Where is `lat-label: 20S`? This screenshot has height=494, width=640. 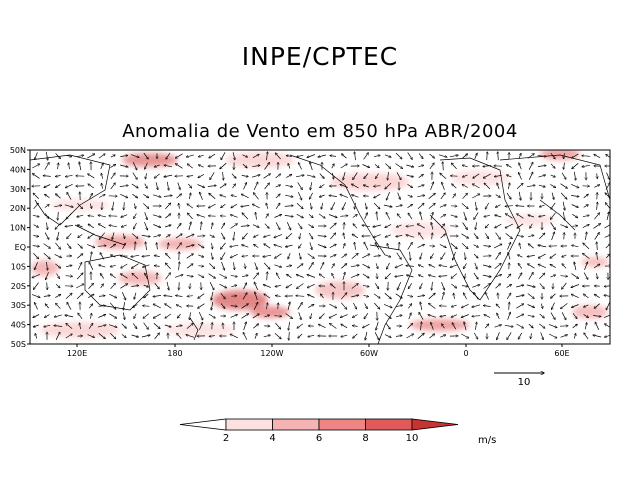 lat-label: 20S is located at coordinates (18, 286).